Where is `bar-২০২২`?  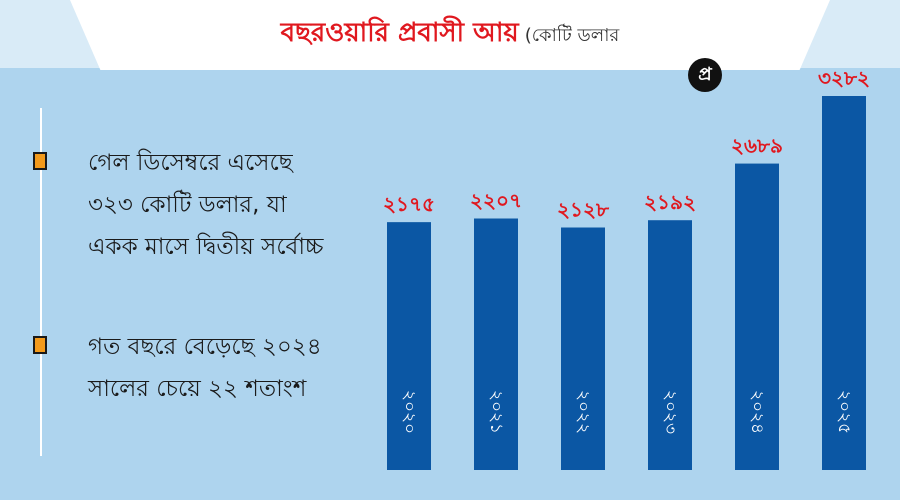
bar-২০২২ is located at coordinates (583, 348).